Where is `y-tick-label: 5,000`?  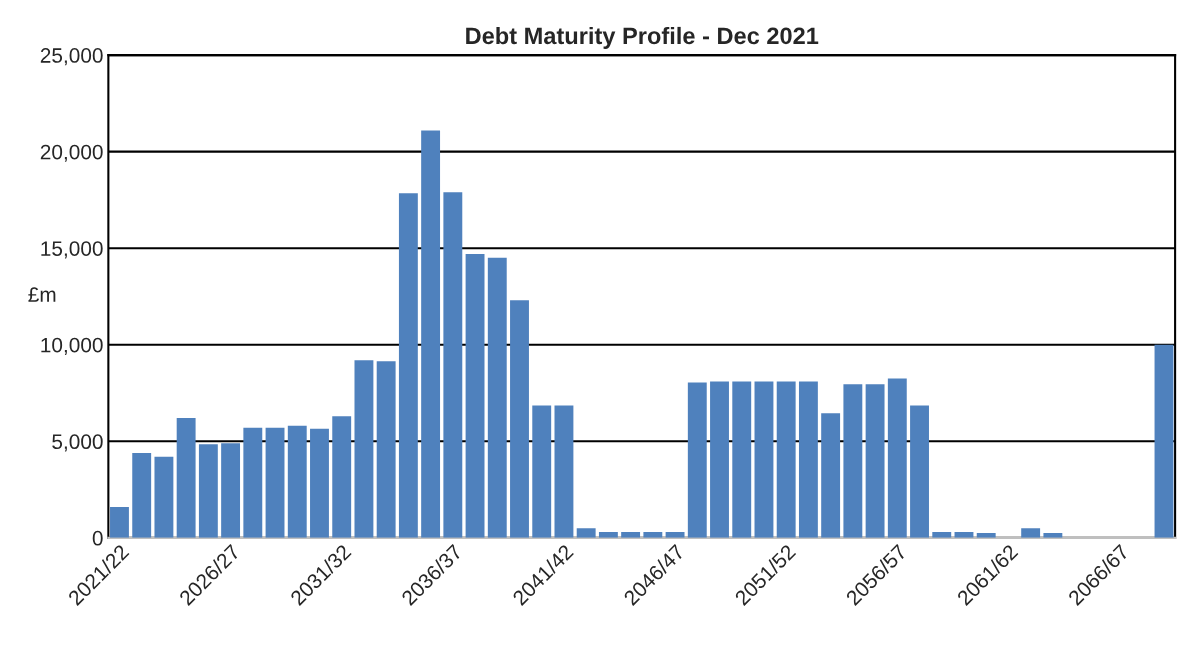 y-tick-label: 5,000 is located at coordinates (77, 443).